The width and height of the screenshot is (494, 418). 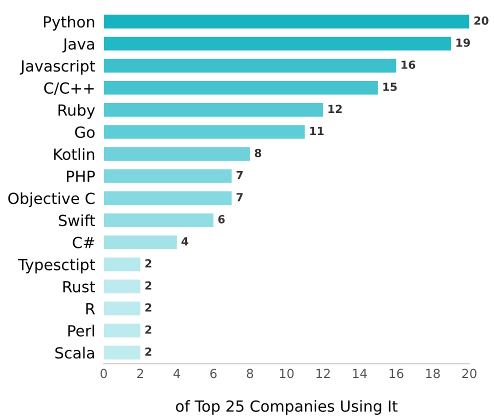 What do you see at coordinates (469, 373) in the screenshot?
I see `x-tick-label: 20` at bounding box center [469, 373].